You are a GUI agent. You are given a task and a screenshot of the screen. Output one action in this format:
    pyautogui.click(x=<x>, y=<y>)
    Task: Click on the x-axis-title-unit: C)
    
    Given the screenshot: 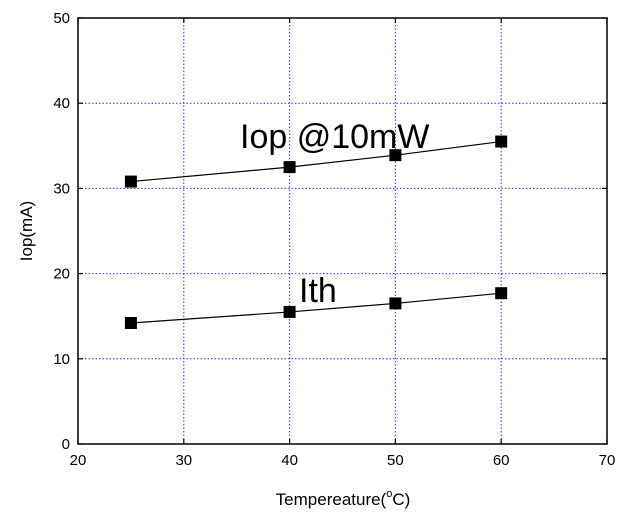 What is the action you would take?
    pyautogui.click(x=401, y=499)
    